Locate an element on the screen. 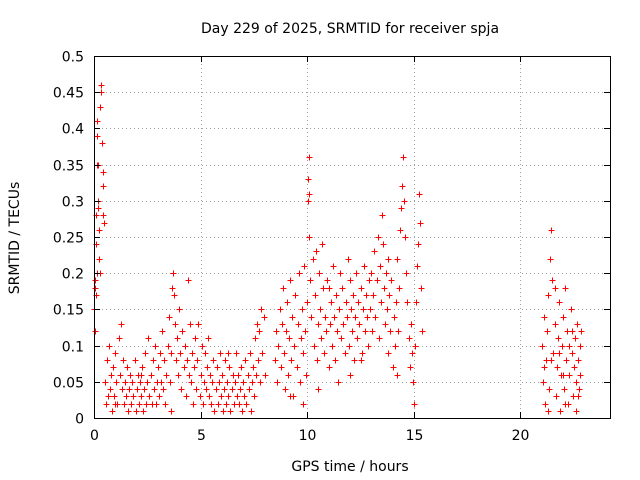 The image size is (640, 480). y-tick-label: 0.3 is located at coordinates (73, 203).